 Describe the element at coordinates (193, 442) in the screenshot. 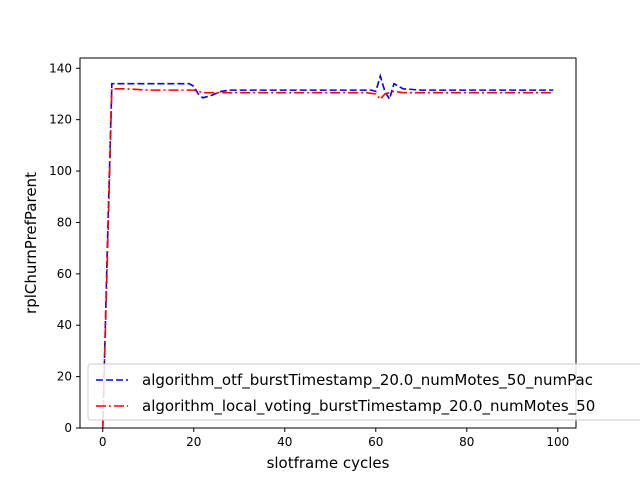

I see `x-tick-label: 20` at that location.